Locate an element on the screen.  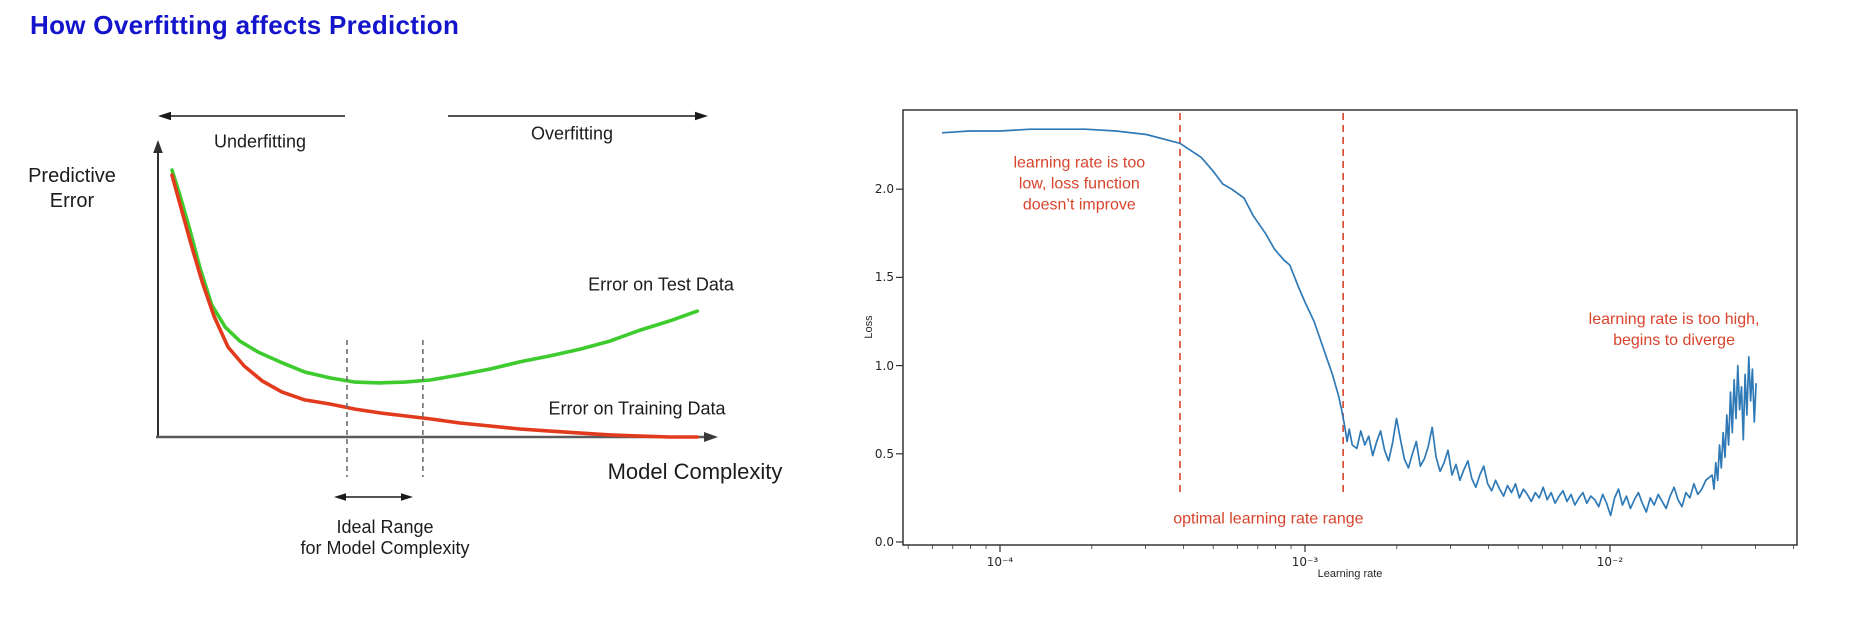
ideal-range-label: Ideal Range for Model Complexity is located at coordinates (385, 537).